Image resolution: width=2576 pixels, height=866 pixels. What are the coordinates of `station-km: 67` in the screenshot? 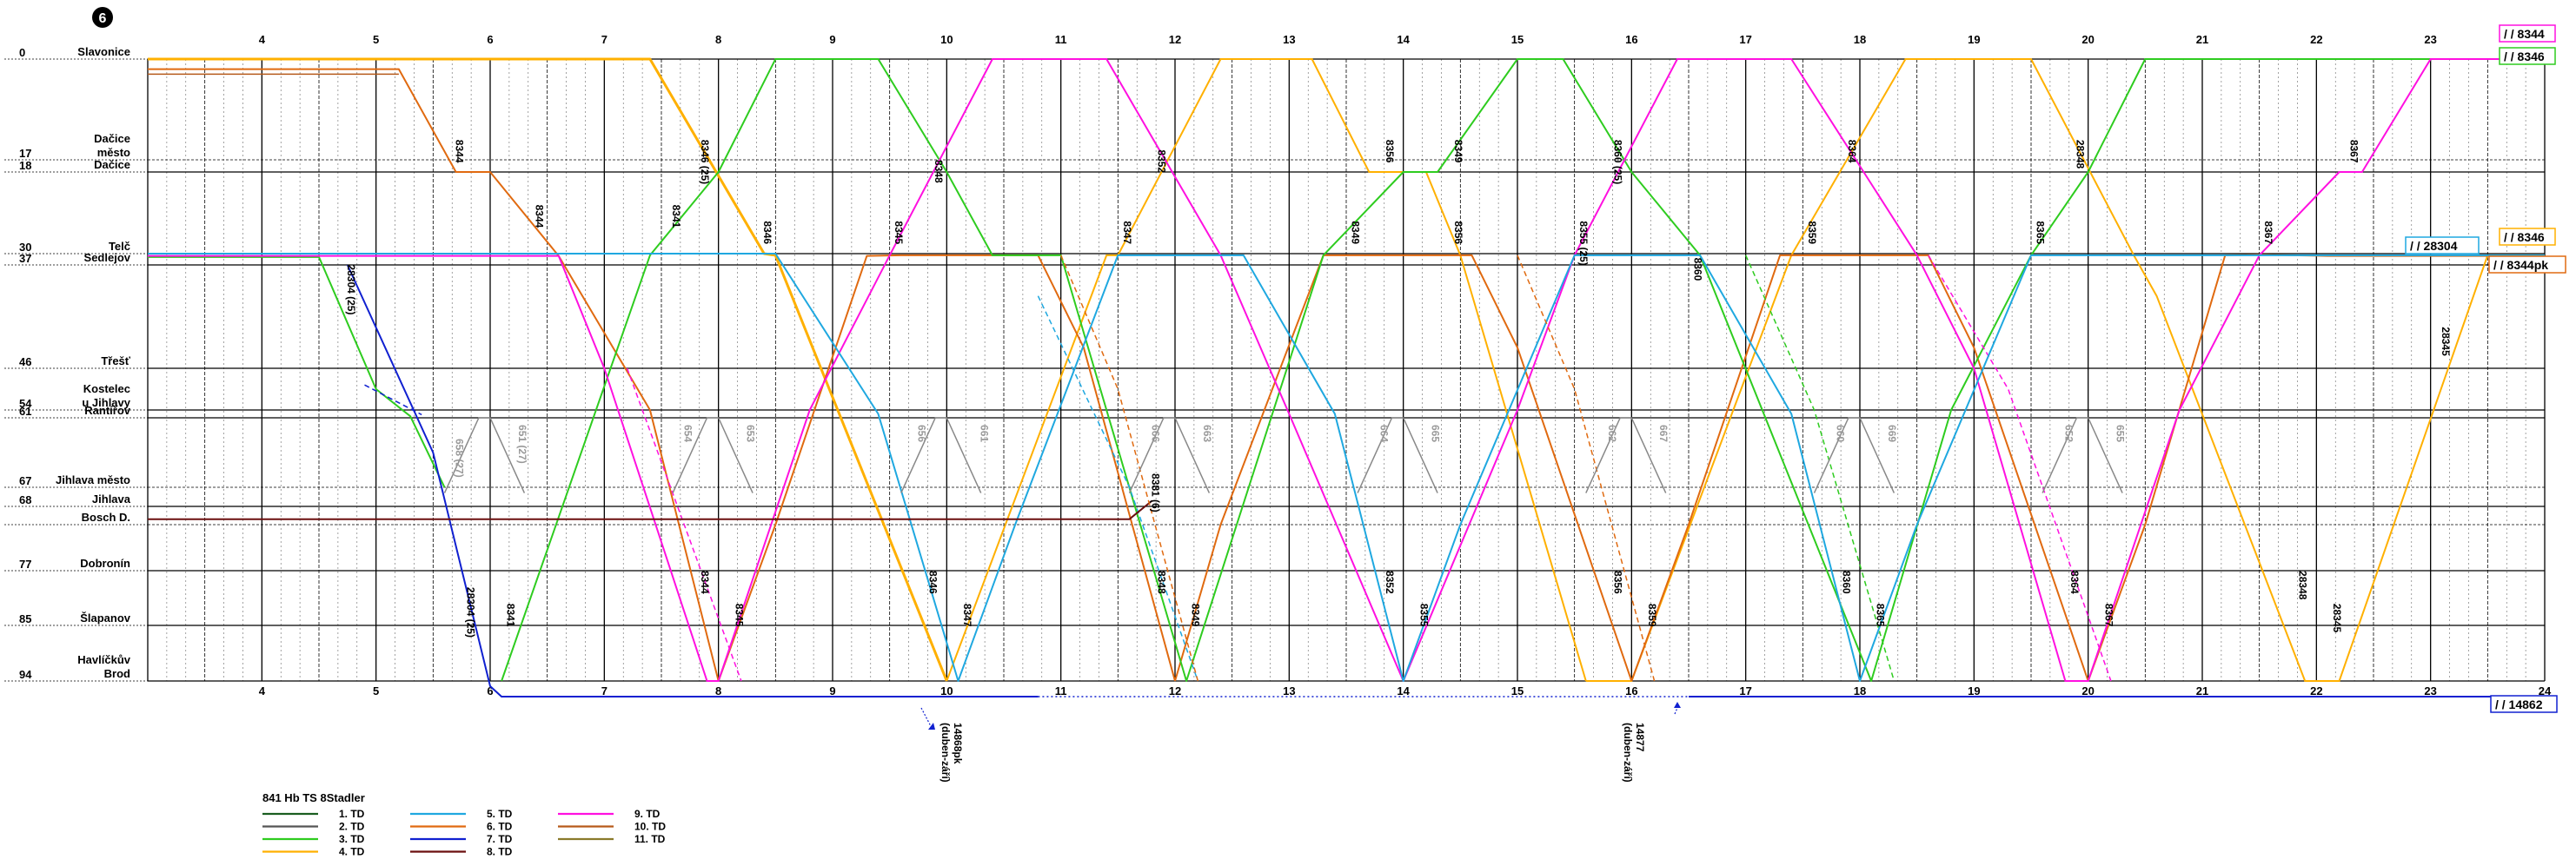 It's located at (25, 480).